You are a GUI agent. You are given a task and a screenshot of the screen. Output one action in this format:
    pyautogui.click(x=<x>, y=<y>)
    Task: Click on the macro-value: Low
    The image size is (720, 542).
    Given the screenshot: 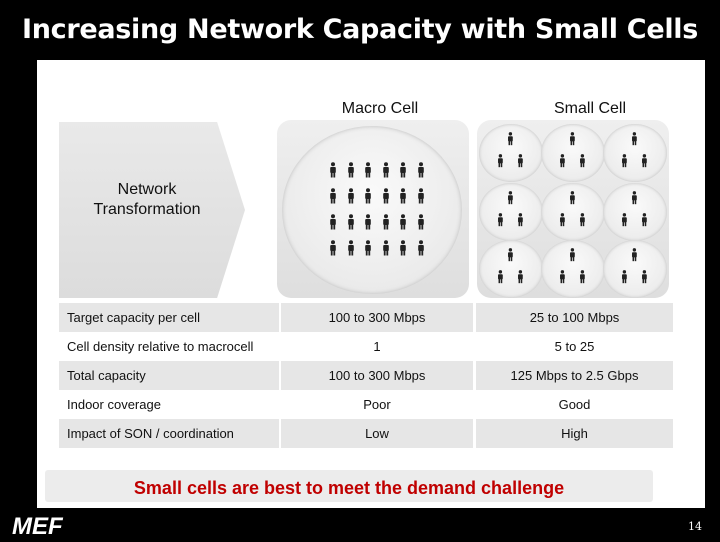 What is the action you would take?
    pyautogui.click(x=377, y=433)
    